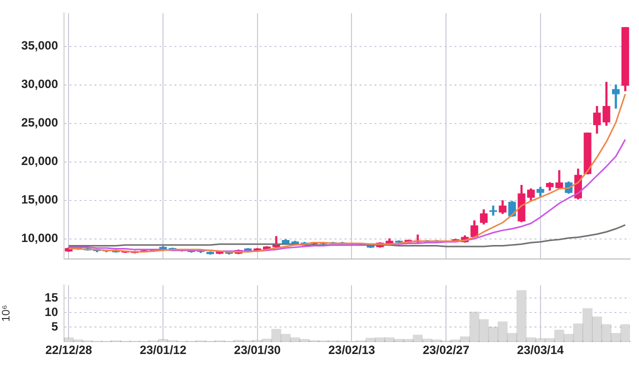 The image size is (639, 366). Describe the element at coordinates (6, 313) in the screenshot. I see `y-axis-title: 10⁶` at that location.